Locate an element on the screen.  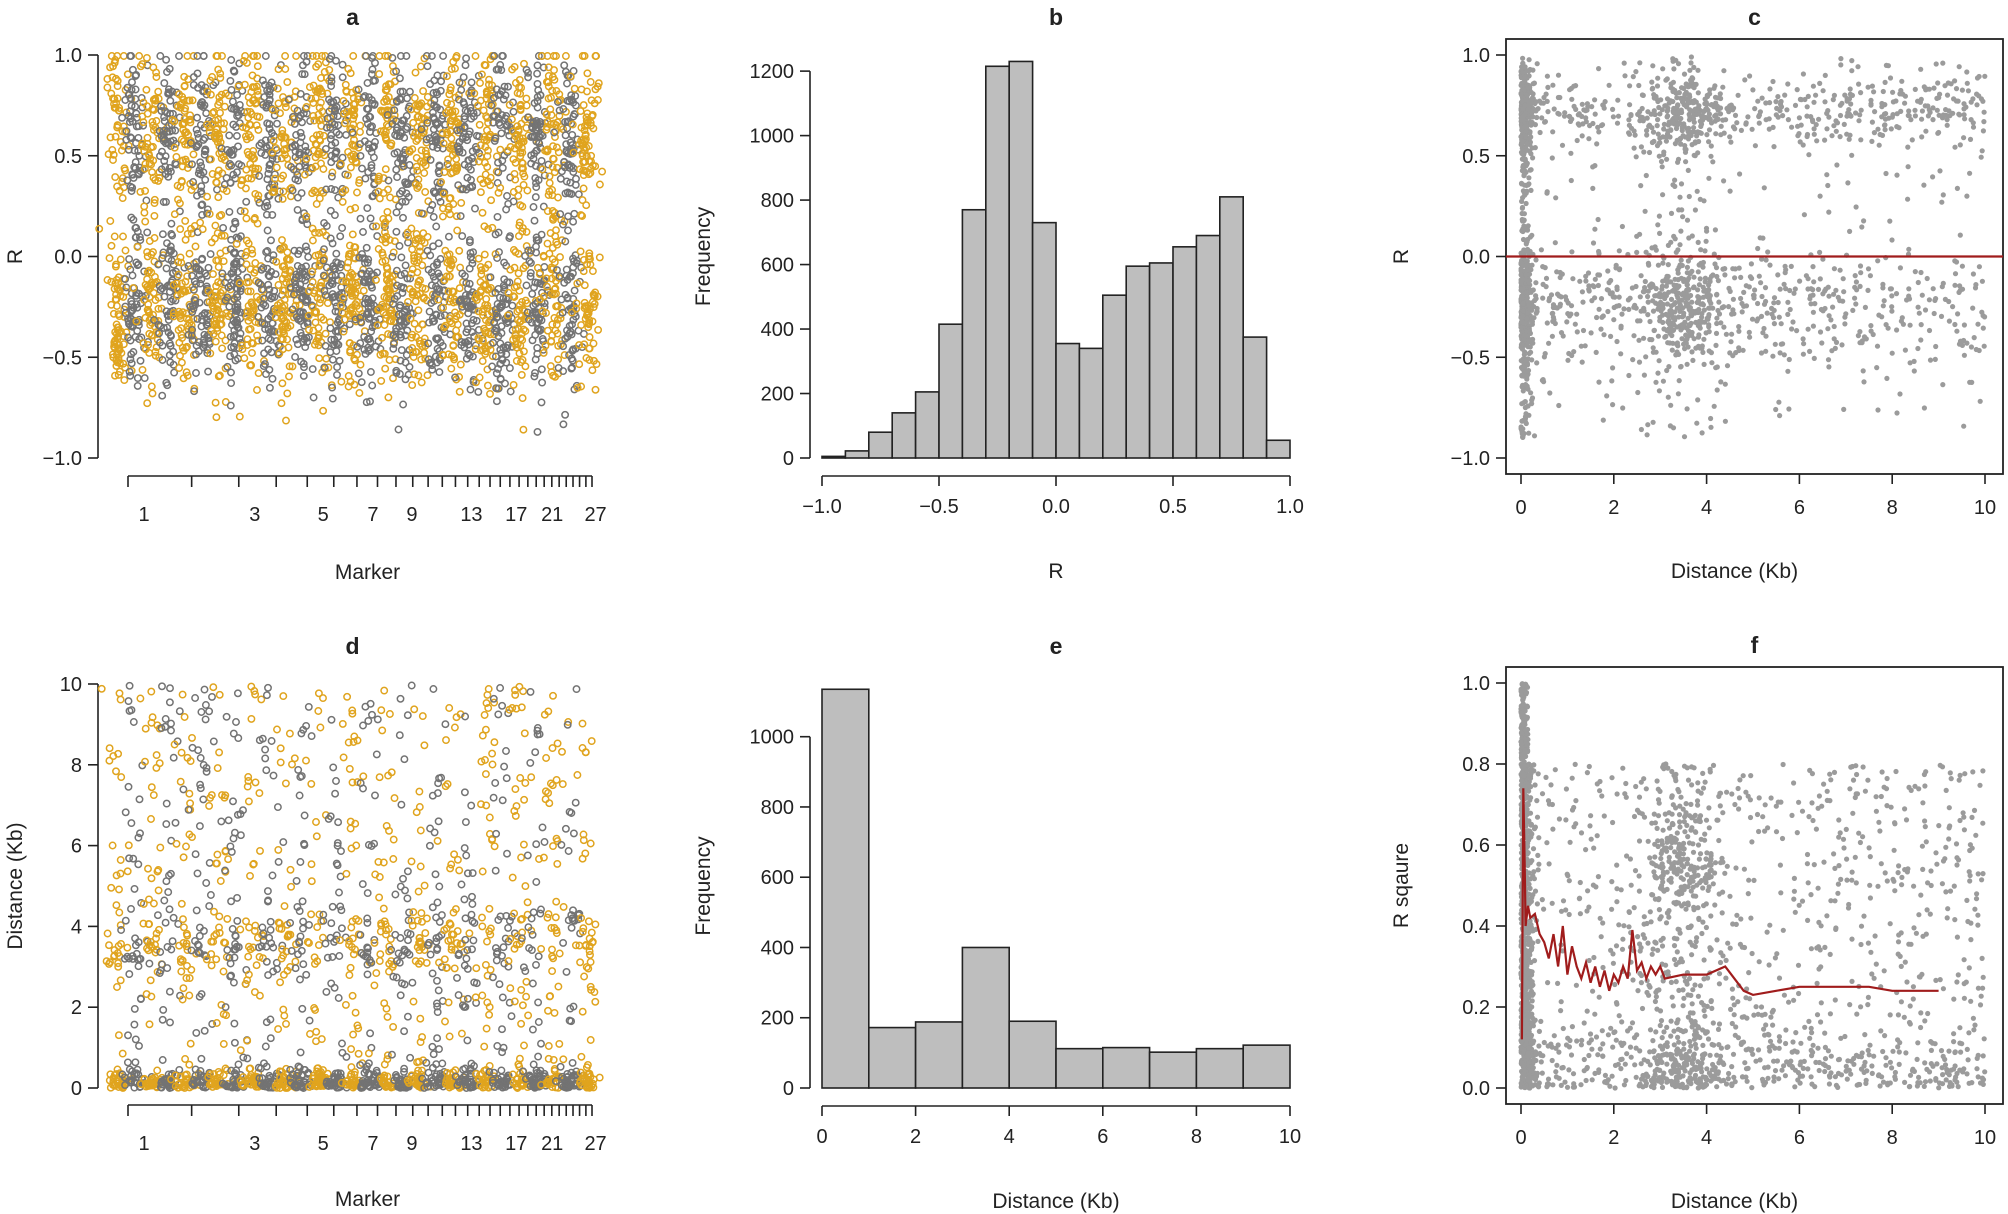
x-tick-label: 13 is located at coordinates (471, 515).